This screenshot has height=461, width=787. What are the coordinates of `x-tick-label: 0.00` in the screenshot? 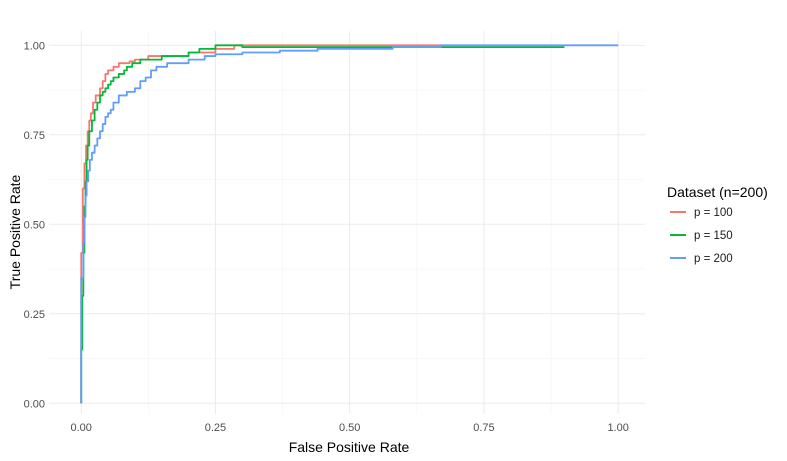 It's located at (81, 428).